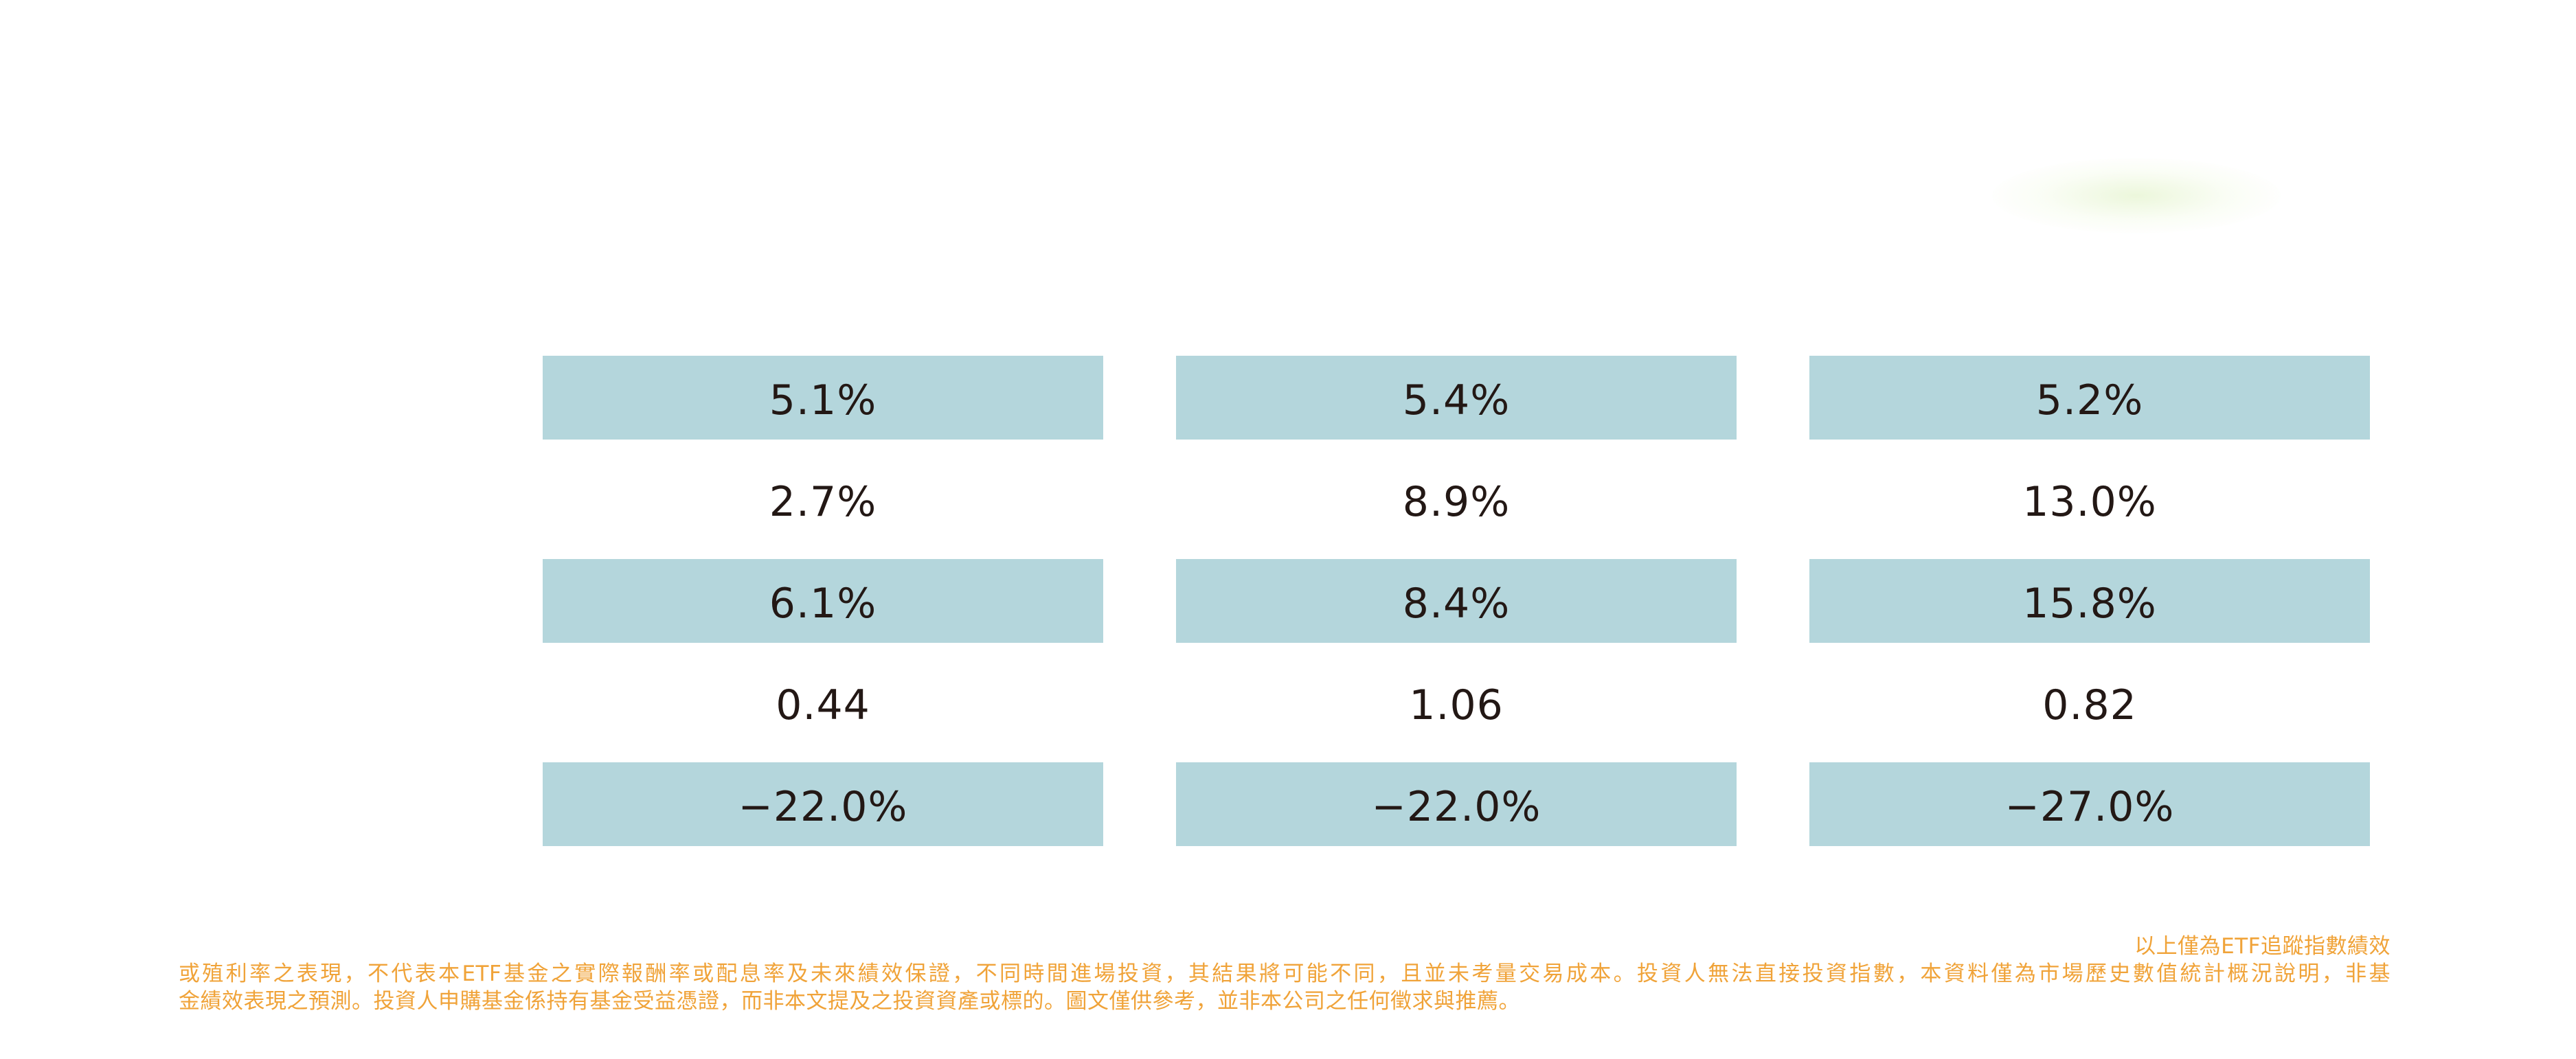  Describe the element at coordinates (823, 601) in the screenshot. I see `table-cell: 6.1%` at that location.